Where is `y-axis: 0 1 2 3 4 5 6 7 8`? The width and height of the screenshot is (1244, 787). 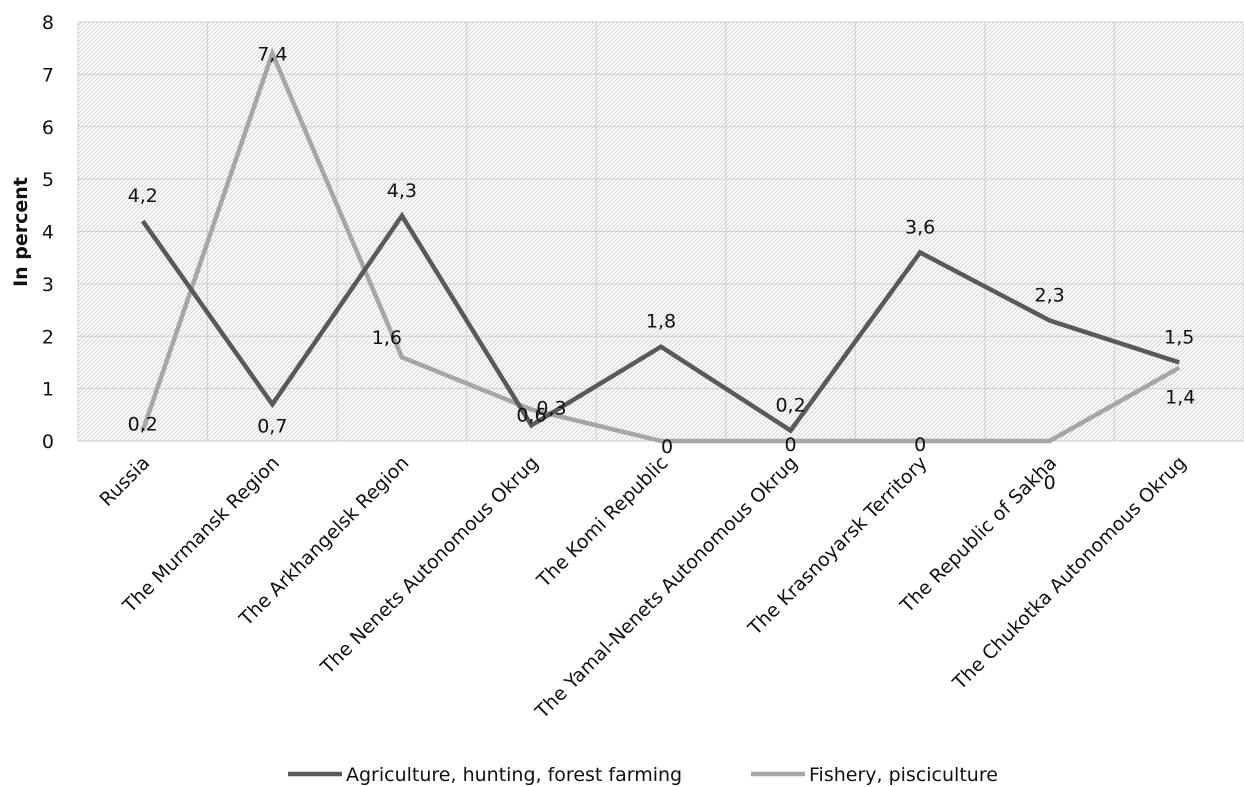 y-axis: 0 1 2 3 4 5 6 7 8 is located at coordinates (48, 232).